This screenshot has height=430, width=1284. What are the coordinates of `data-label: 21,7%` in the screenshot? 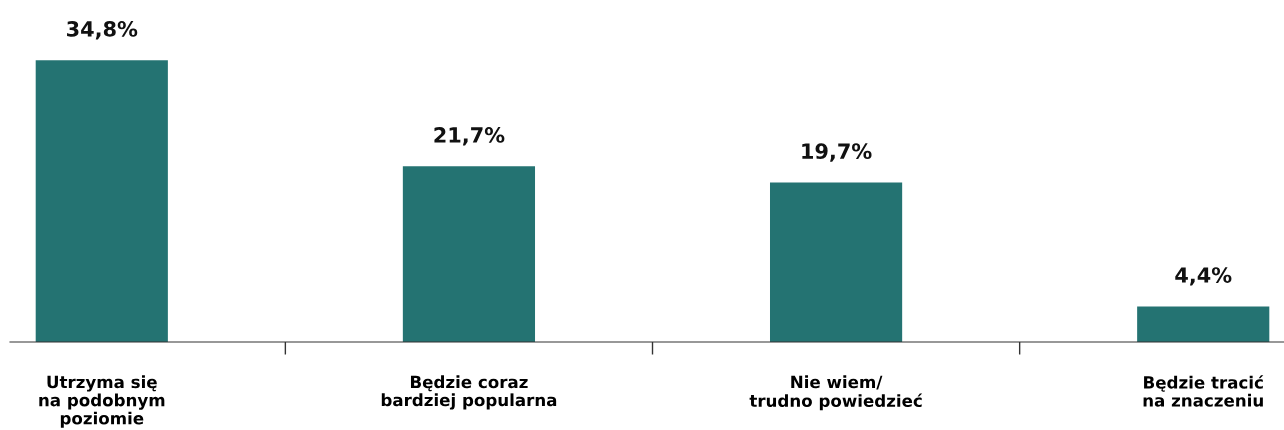 It's located at (469, 136).